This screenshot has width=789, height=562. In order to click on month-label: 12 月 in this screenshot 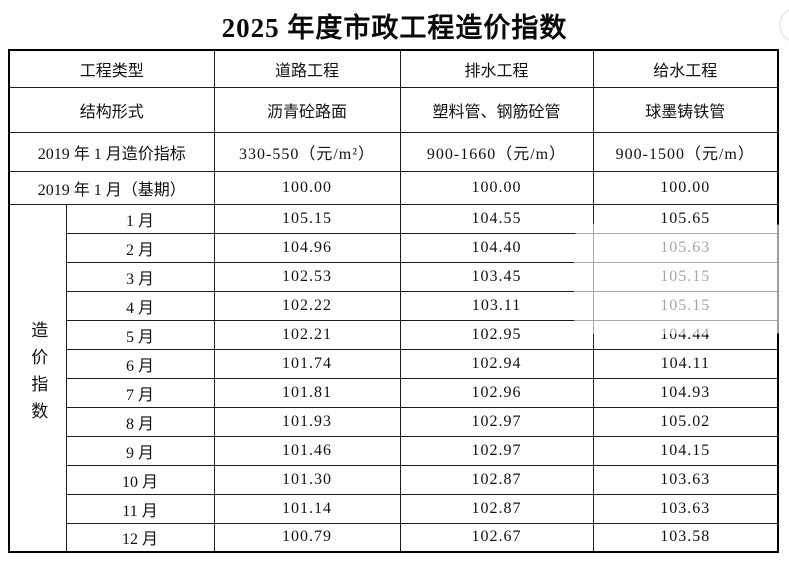, I will do `click(140, 537)`.